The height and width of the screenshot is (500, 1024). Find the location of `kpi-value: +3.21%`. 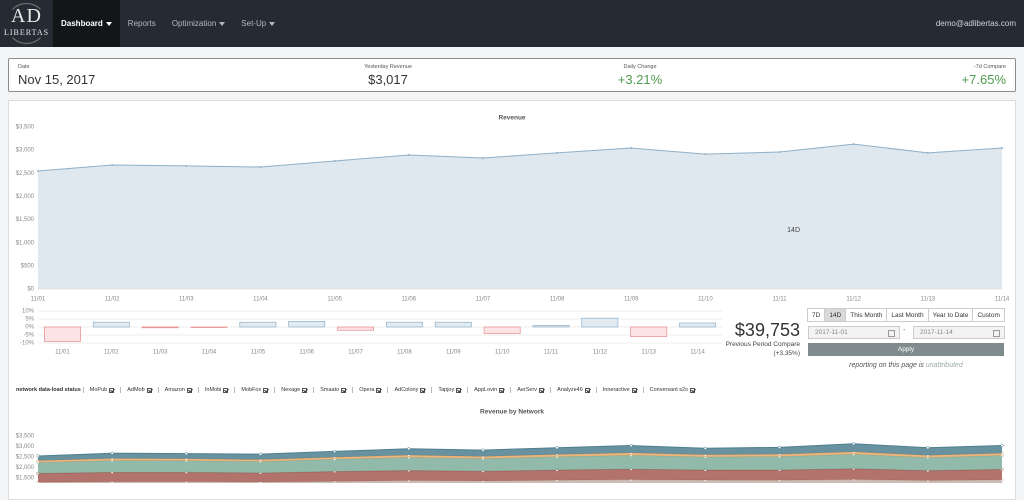

kpi-value: +3.21% is located at coordinates (640, 79).